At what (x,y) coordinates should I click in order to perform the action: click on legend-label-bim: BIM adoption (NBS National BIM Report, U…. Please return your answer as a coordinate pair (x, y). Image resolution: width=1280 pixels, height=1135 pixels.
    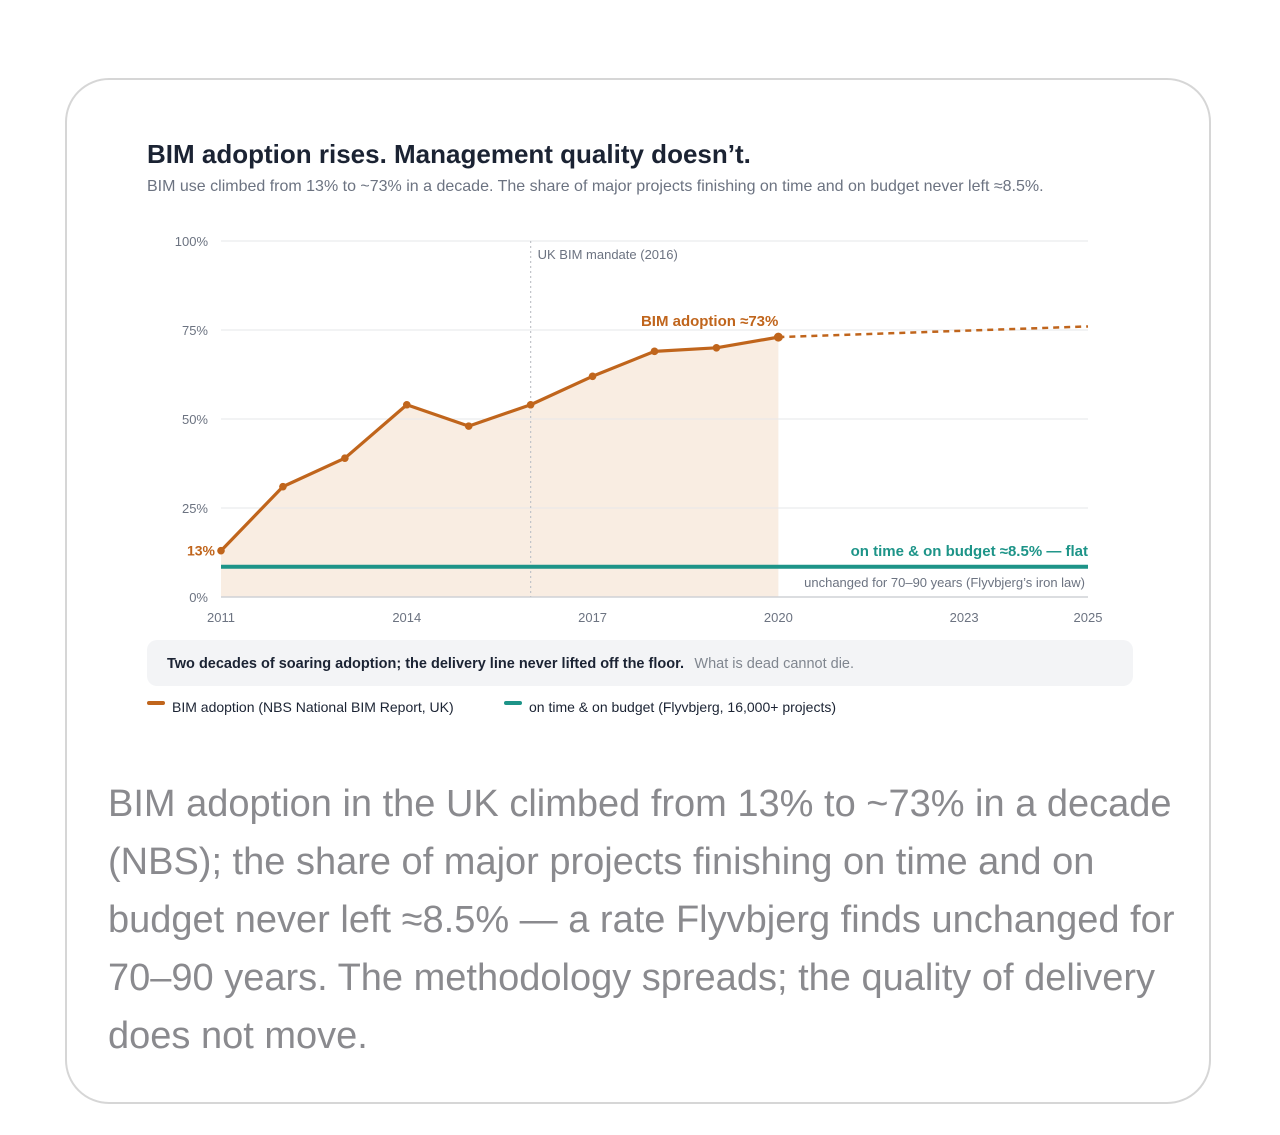
    Looking at the image, I should click on (313, 707).